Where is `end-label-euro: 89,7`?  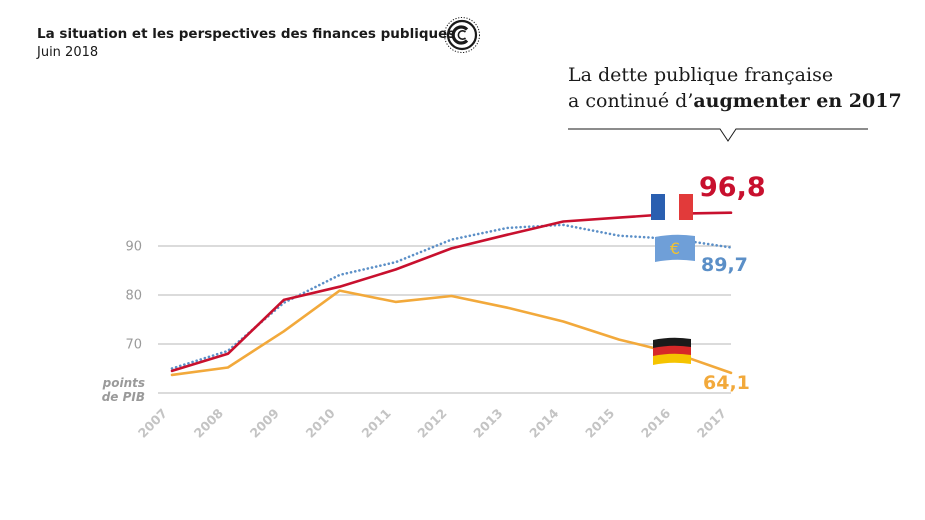 end-label-euro: 89,7 is located at coordinates (724, 265).